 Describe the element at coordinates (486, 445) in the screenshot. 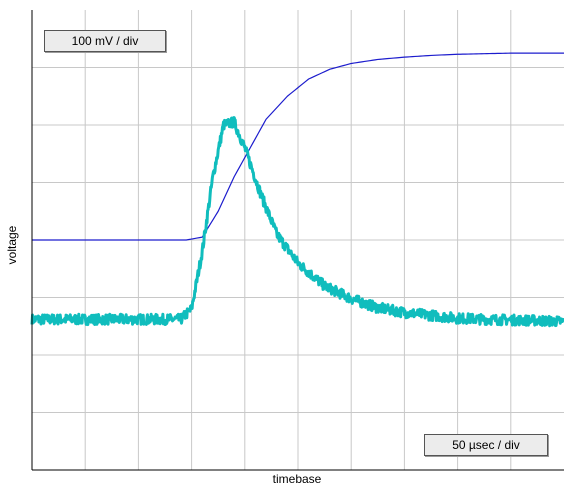

I see `time-scale-label: 50 µsec / div` at that location.